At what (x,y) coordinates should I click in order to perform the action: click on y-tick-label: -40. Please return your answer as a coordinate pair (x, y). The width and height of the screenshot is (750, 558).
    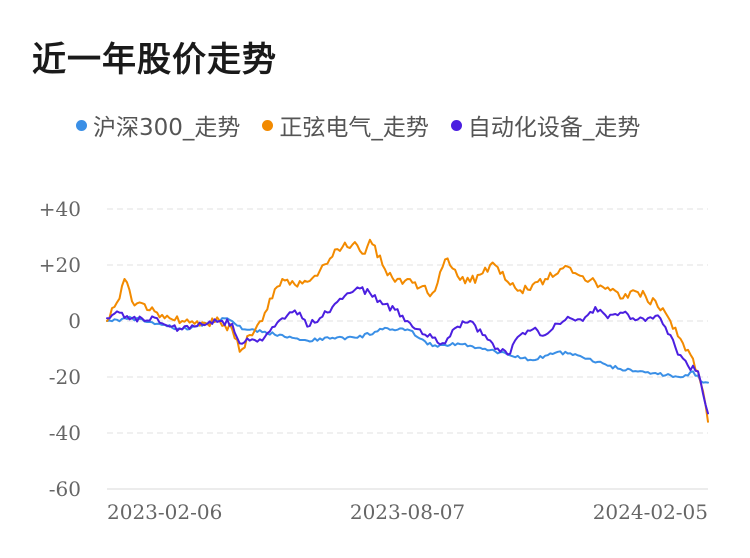
    Looking at the image, I should click on (65, 433).